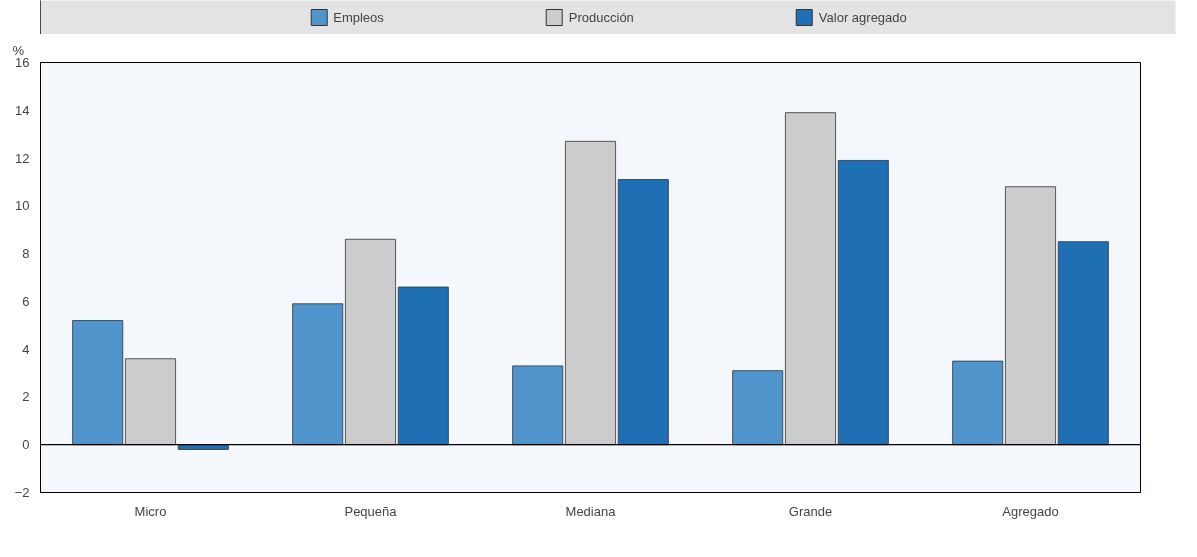  Describe the element at coordinates (150, 511) in the screenshot. I see `x-tick-label: Micro` at that location.